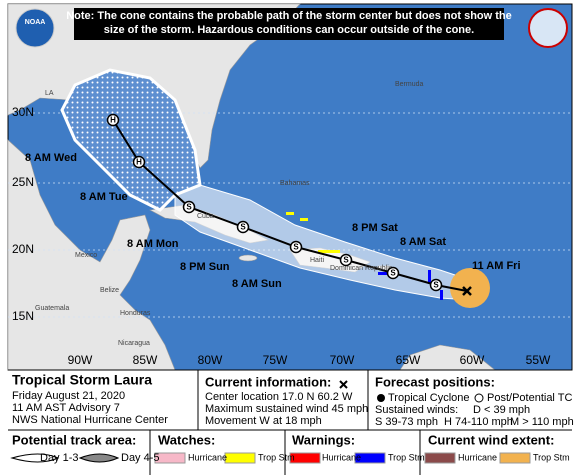 Image resolution: width=580 pixels, height=475 pixels. Describe the element at coordinates (440, 458) in the screenshot. I see `swatch-wind-hurricane` at that location.